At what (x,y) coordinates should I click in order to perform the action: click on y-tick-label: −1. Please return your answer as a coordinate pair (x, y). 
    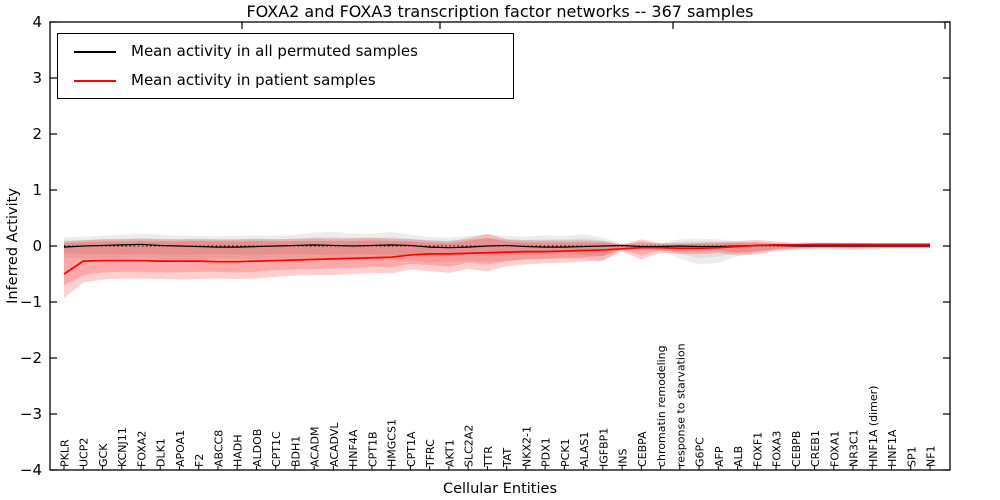
    Looking at the image, I should click on (31, 302).